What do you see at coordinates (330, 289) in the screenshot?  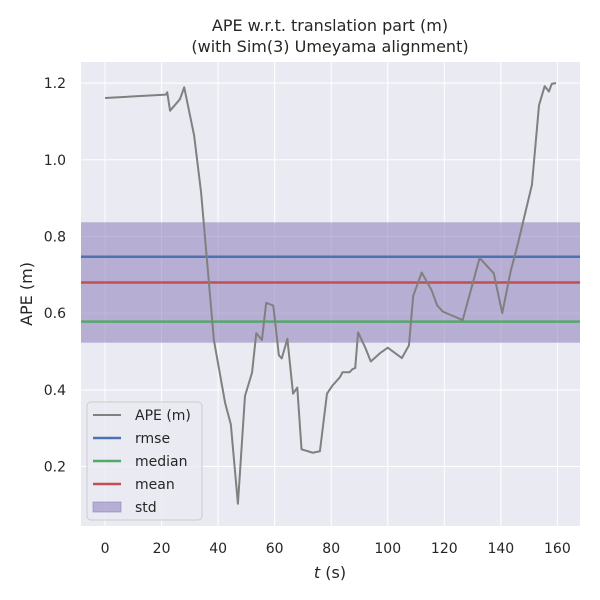 I see `stat-lines` at bounding box center [330, 289].